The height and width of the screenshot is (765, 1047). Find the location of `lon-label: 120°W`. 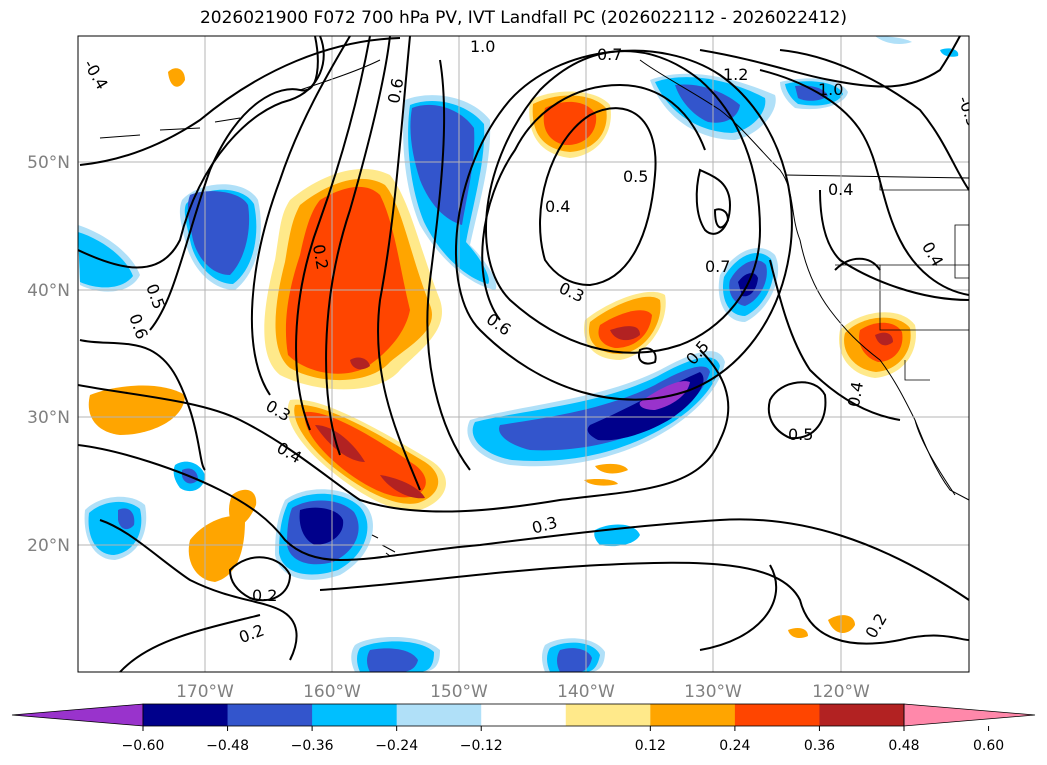

lon-label: 120°W is located at coordinates (841, 692).